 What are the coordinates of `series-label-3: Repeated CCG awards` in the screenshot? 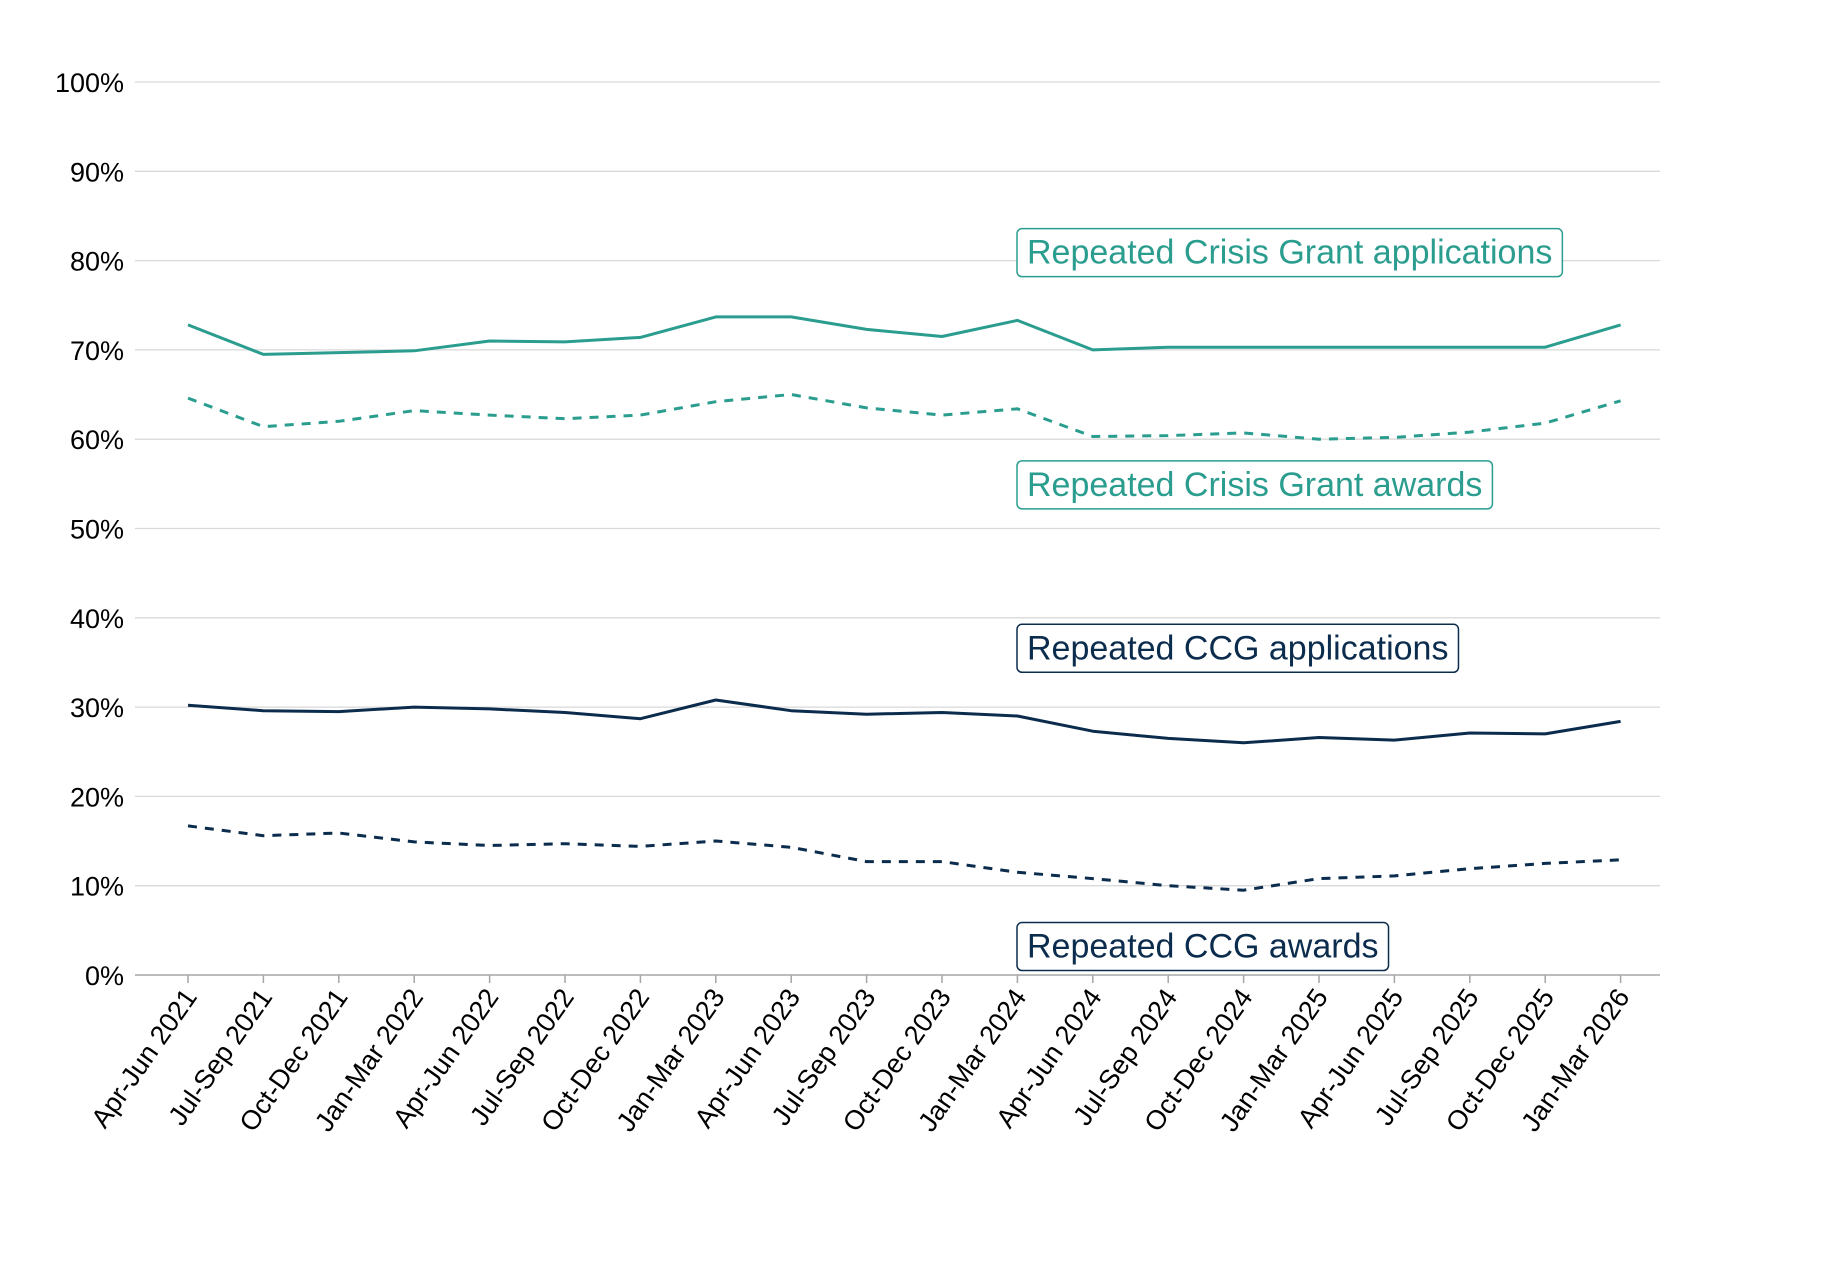 It's located at (1203, 946).